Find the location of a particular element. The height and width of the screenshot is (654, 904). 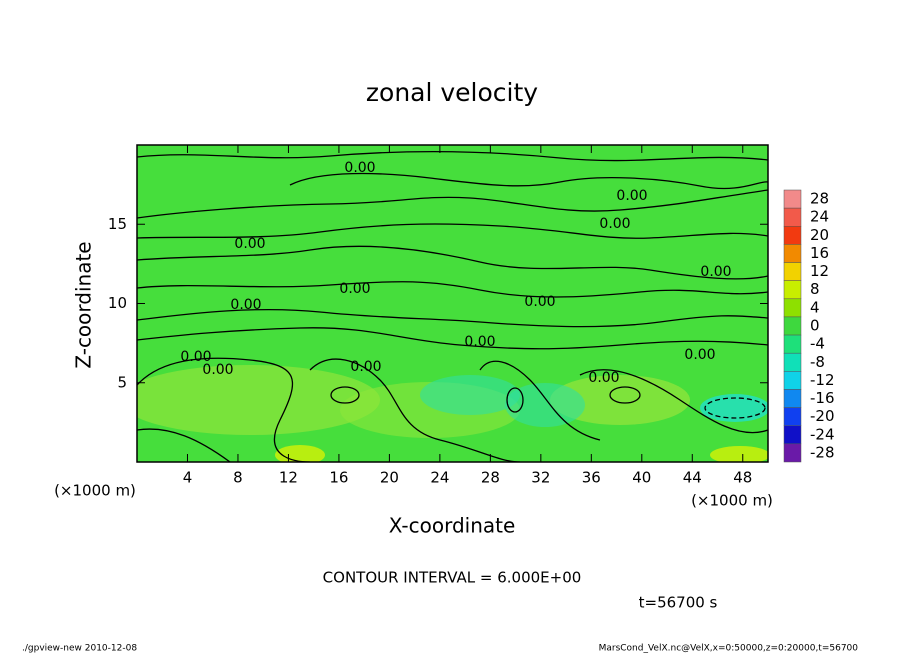

colorbar-label: 0 is located at coordinates (815, 326).